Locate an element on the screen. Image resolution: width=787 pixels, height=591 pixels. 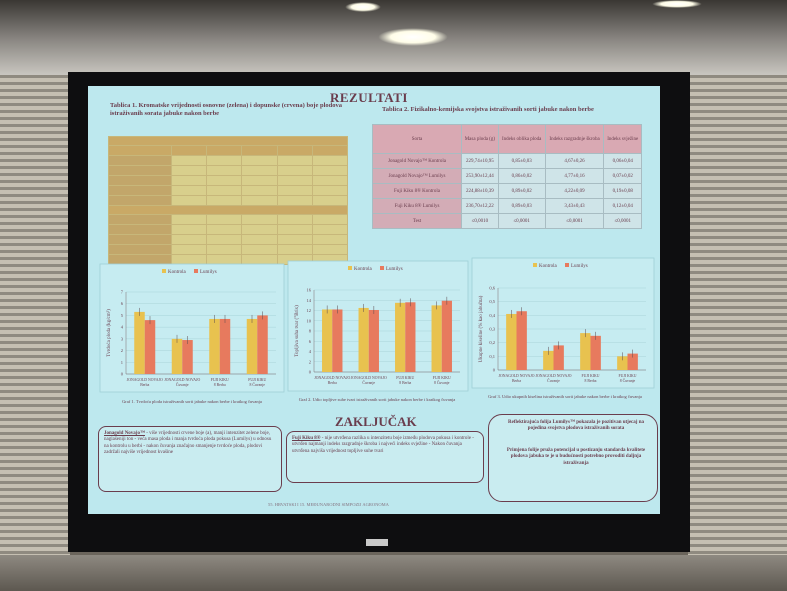
table2-header: Indeks oblika ploda is located at coordinates (521, 139).